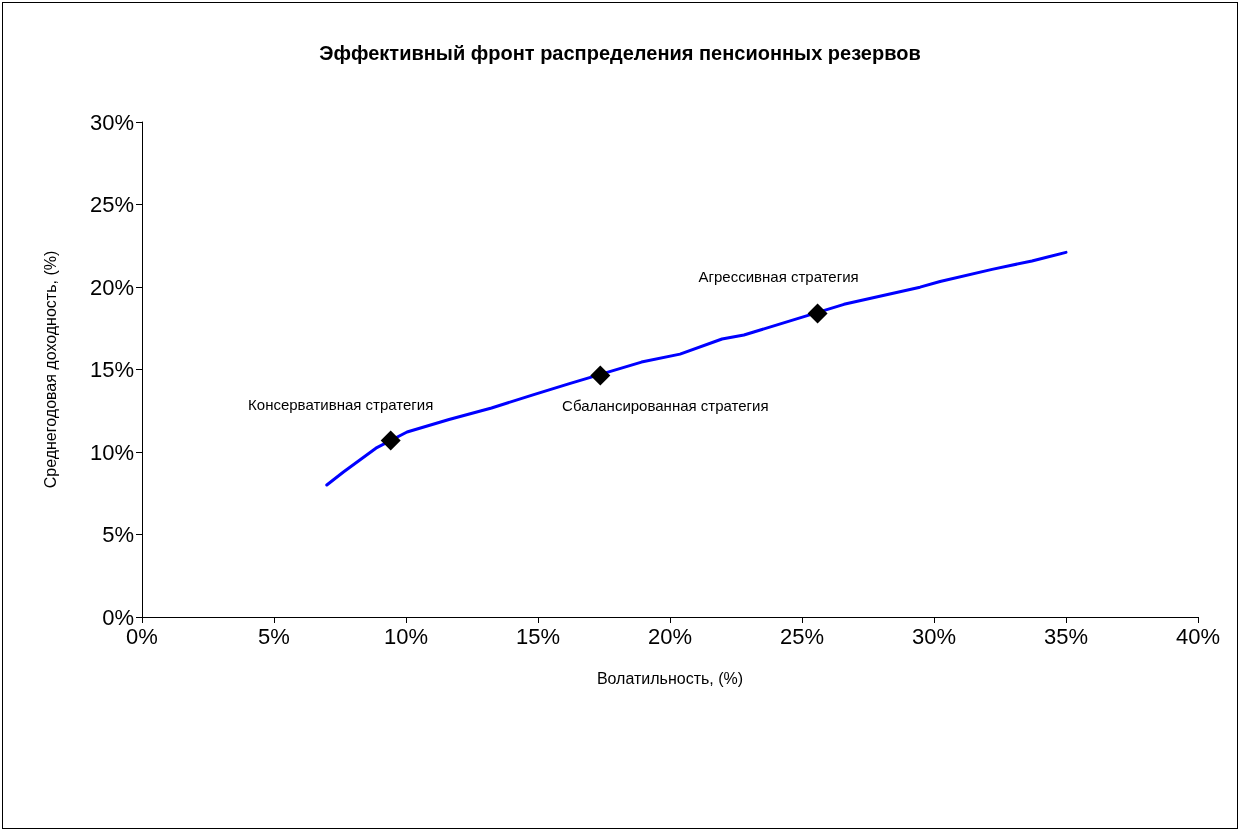 The height and width of the screenshot is (831, 1240). I want to click on x-tick-label: 35%, so click(1066, 636).